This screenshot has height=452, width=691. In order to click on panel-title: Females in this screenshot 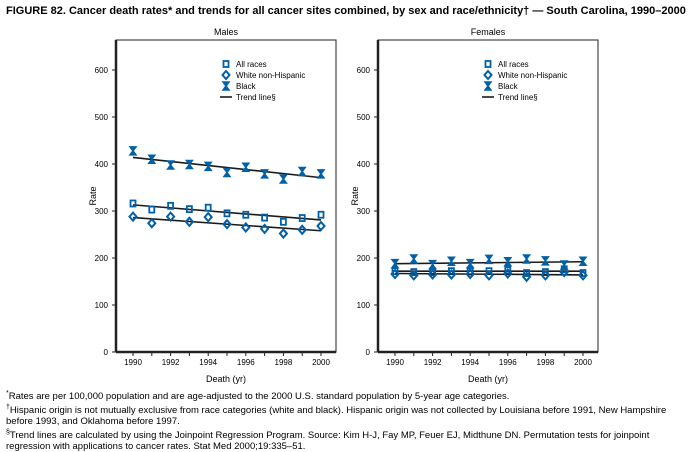, I will do `click(488, 32)`.